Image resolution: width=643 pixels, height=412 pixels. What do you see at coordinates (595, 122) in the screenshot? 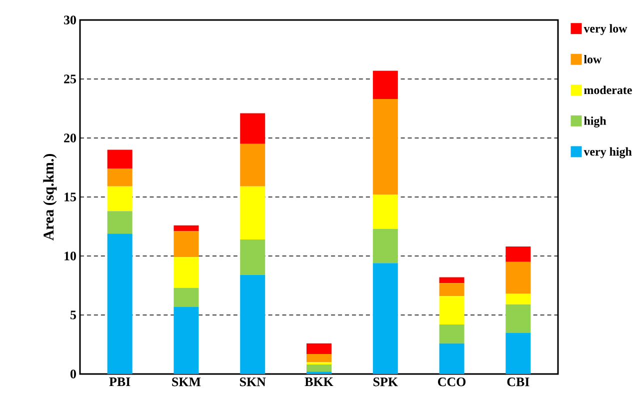
I see `legend-label: high` at bounding box center [595, 122].